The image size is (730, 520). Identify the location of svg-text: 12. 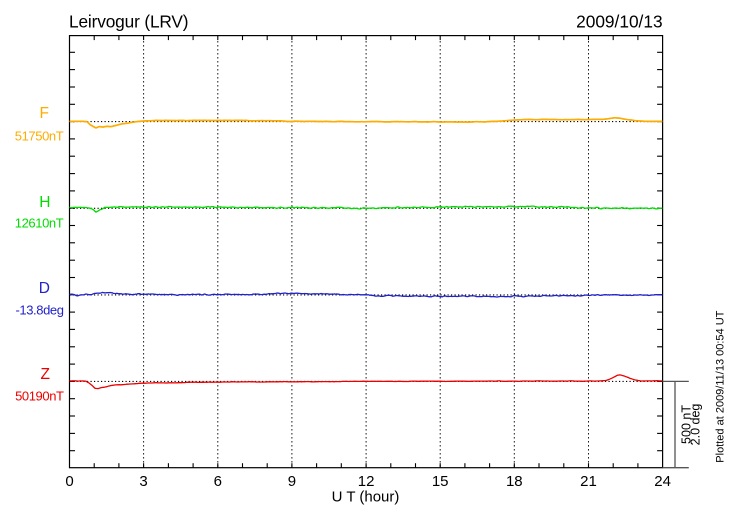
(366, 481).